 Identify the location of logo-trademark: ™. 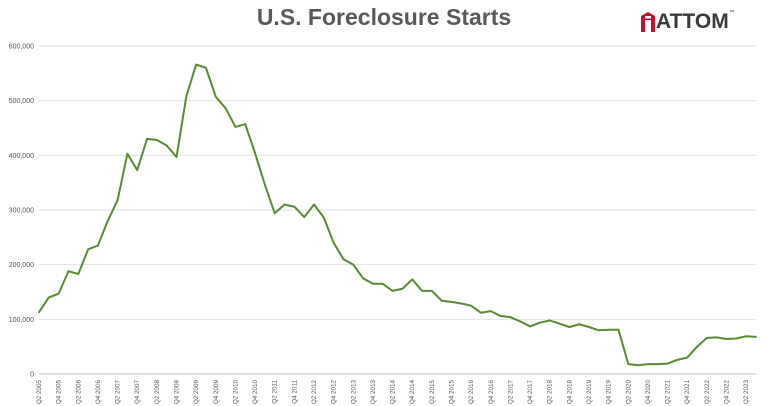
(731, 13).